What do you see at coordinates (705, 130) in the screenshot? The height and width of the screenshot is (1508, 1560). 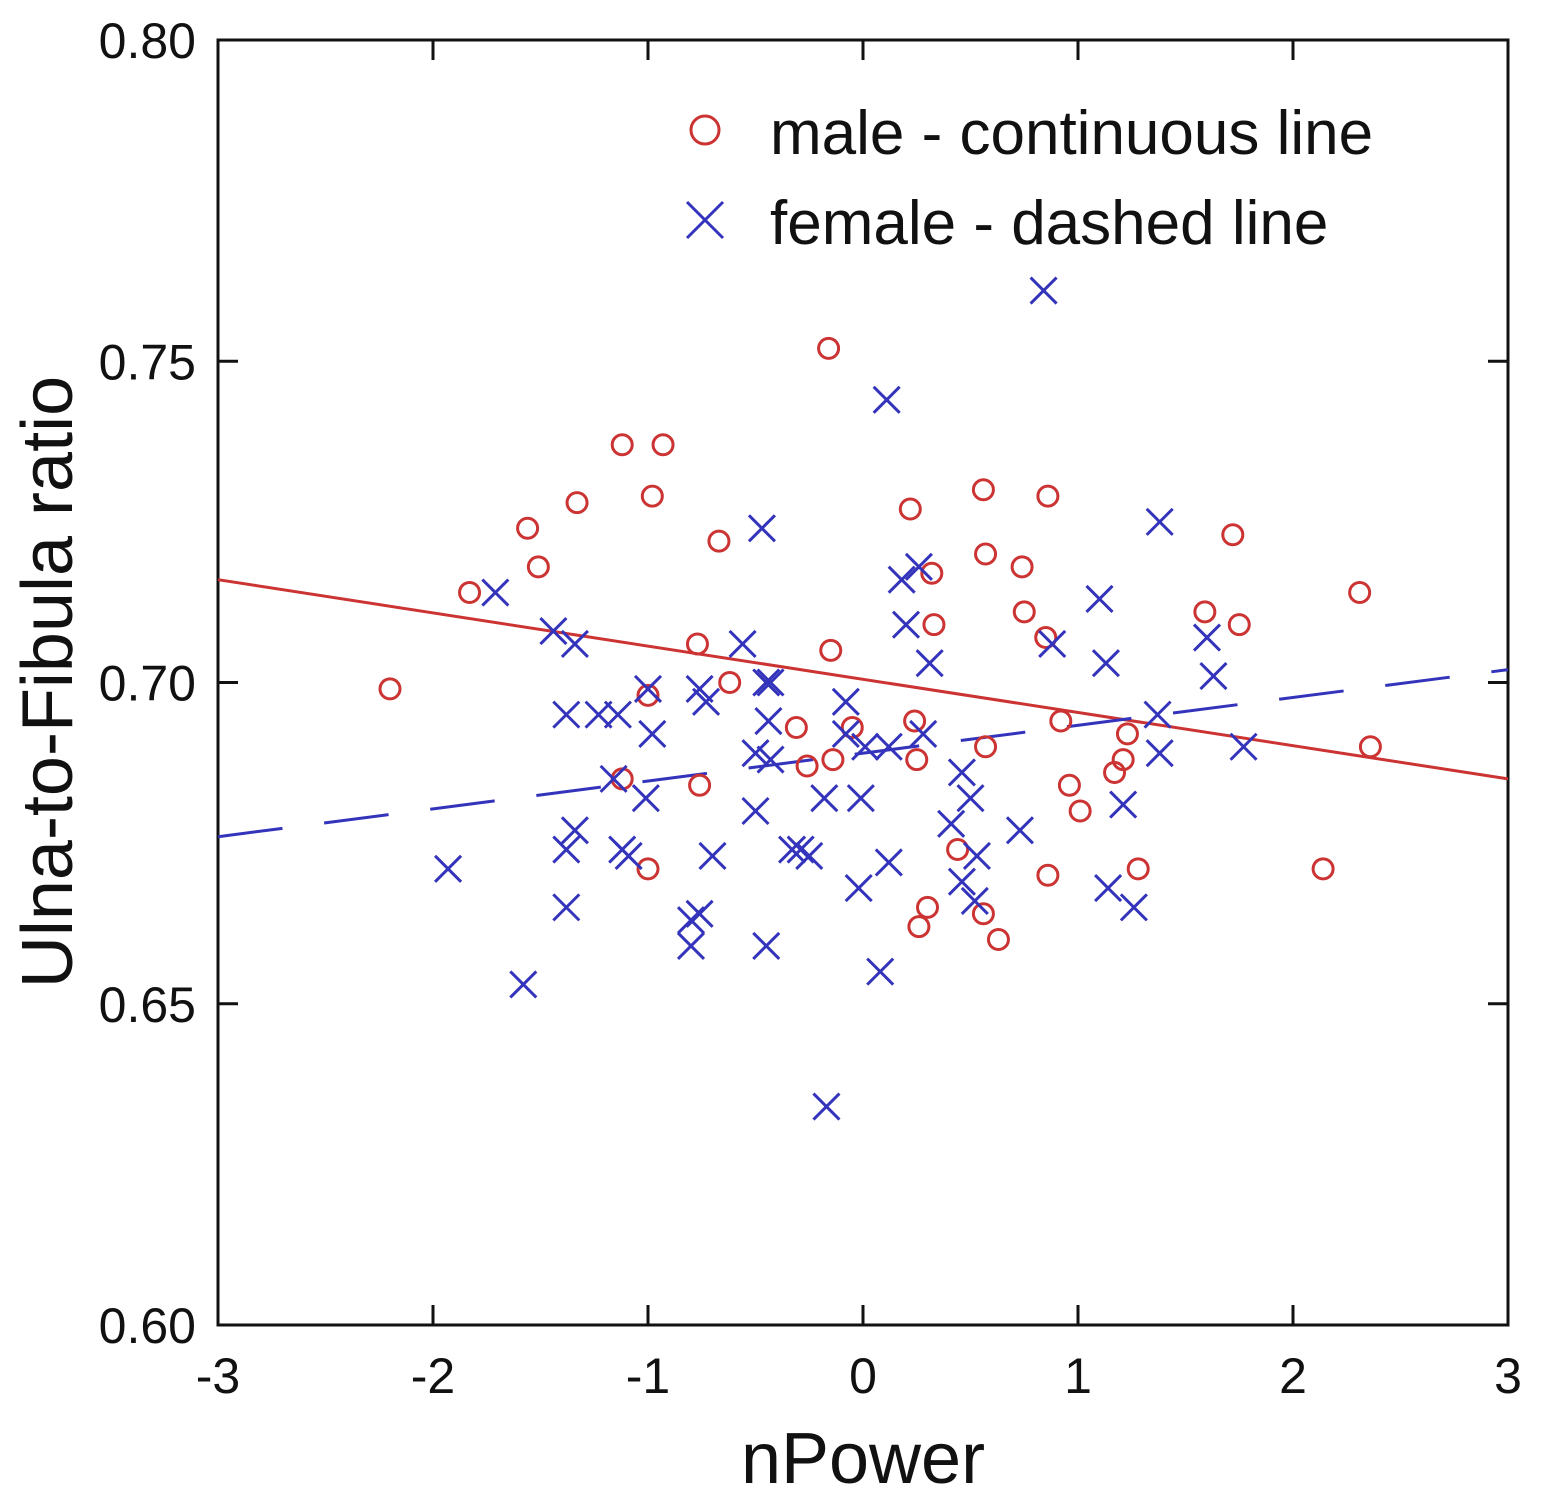 I see `legend-circle-icon` at bounding box center [705, 130].